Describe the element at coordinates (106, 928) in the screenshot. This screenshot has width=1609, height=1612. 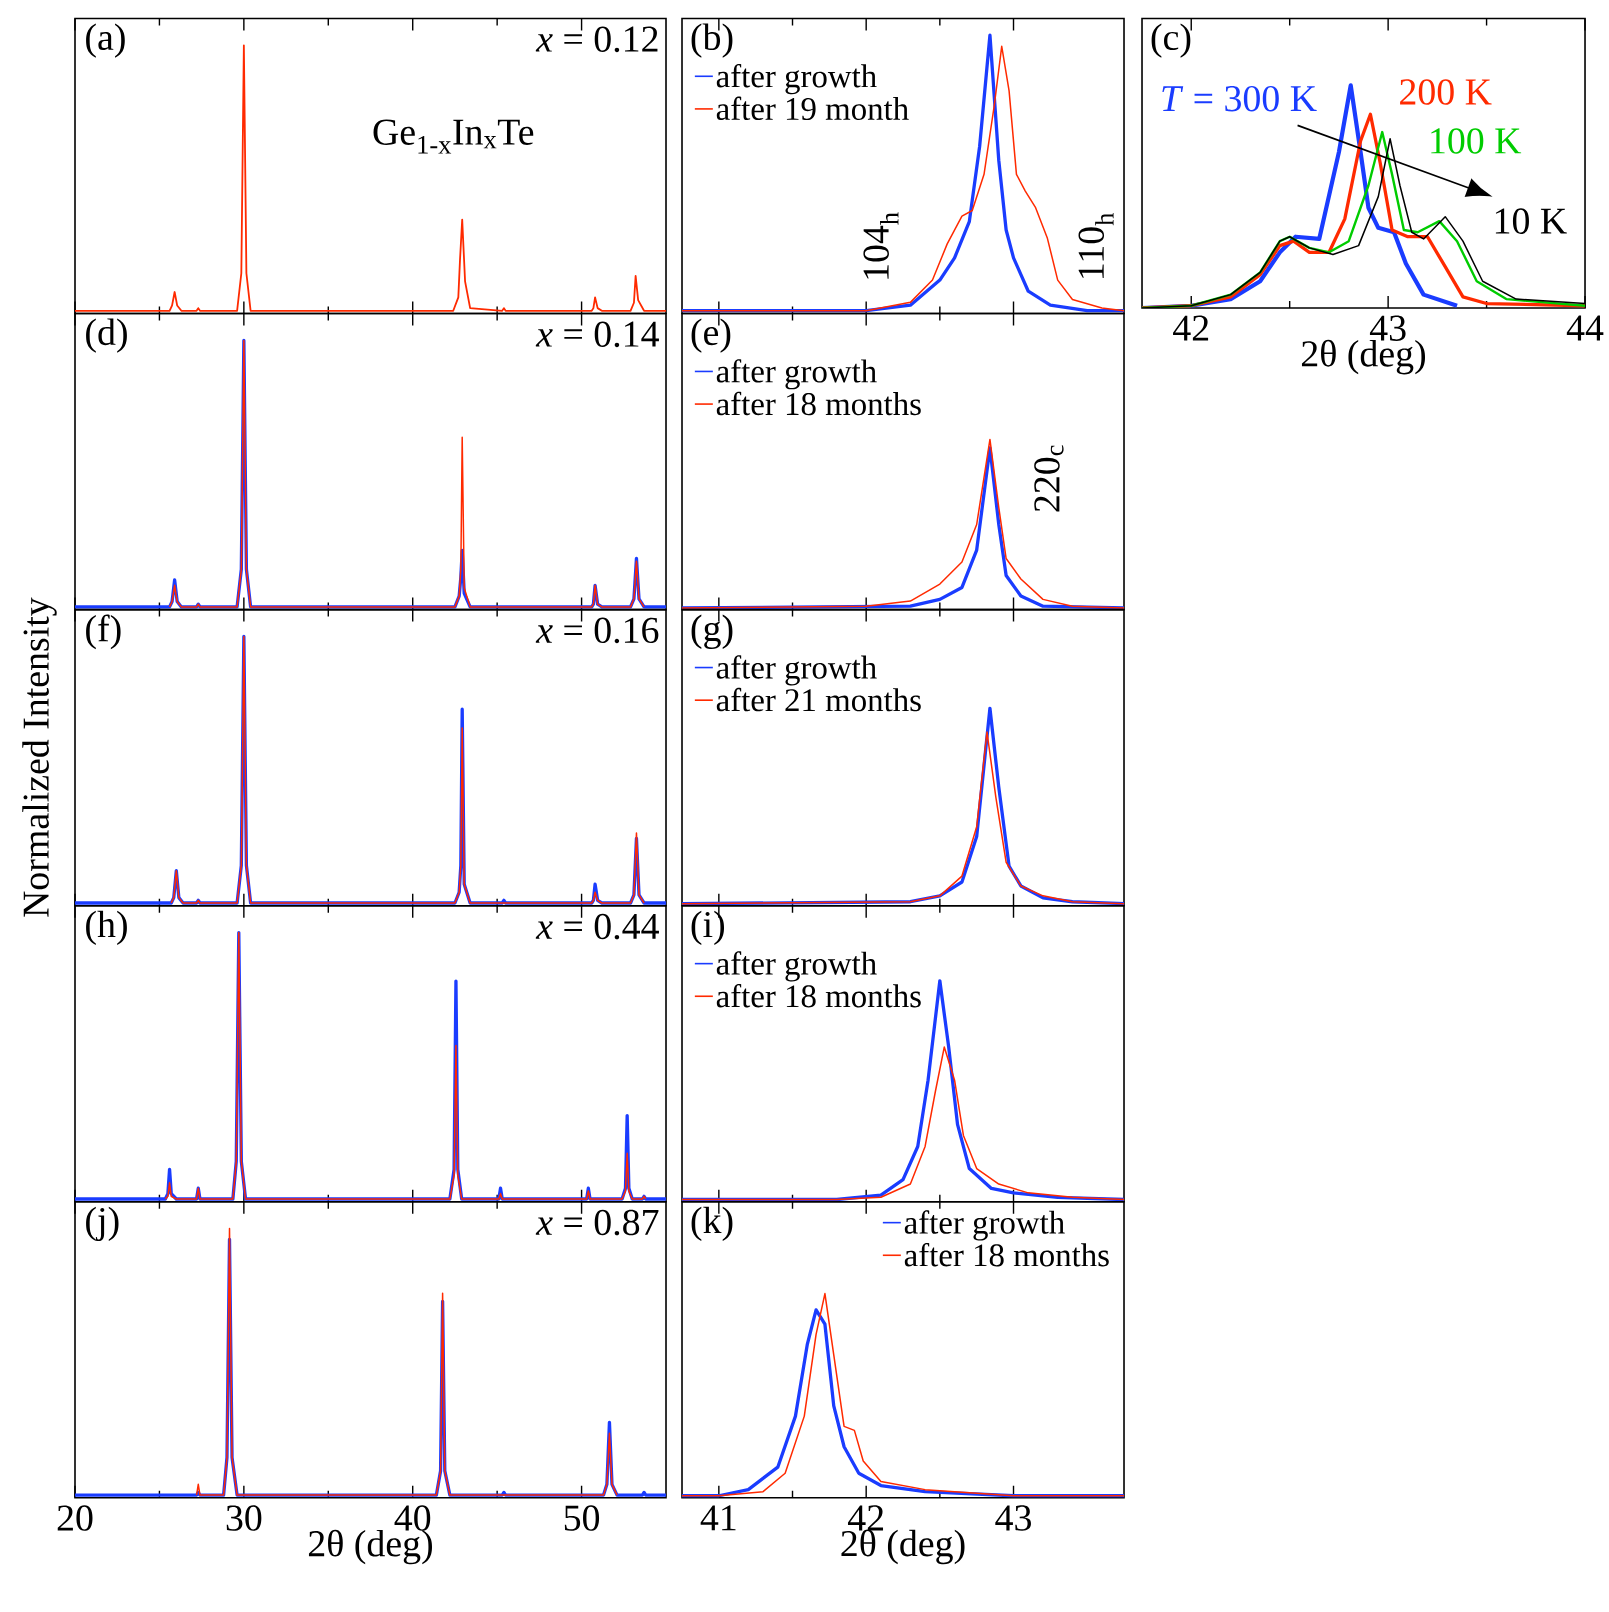
I see `annotation: (h)` at that location.